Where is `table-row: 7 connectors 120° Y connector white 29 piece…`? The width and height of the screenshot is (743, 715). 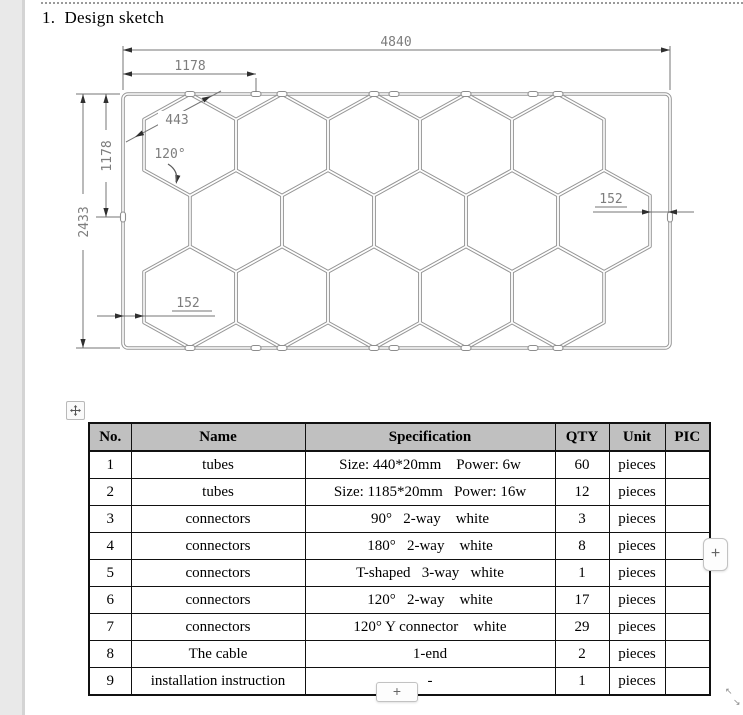 table-row: 7 connectors 120° Y connector white 29 piece… is located at coordinates (399, 627).